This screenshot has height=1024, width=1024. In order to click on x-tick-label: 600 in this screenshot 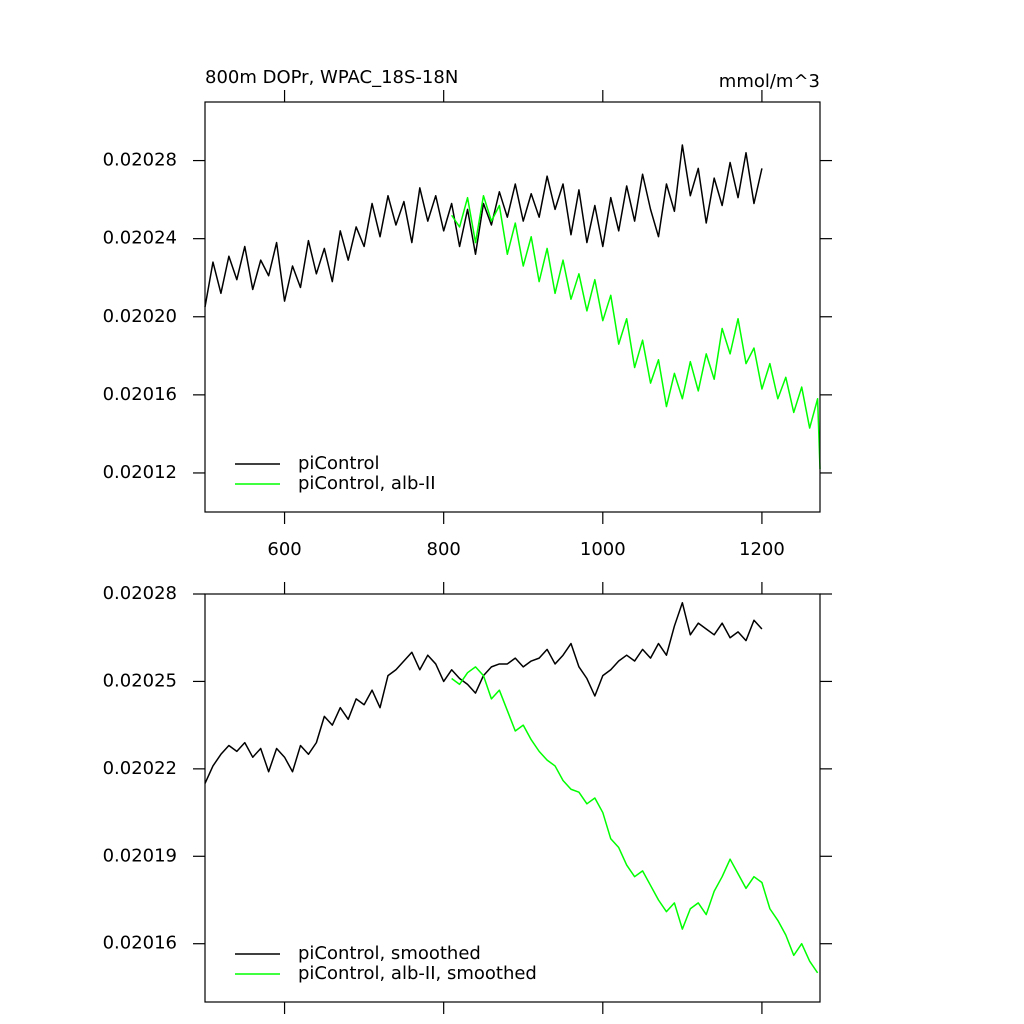, I will do `click(284, 549)`.